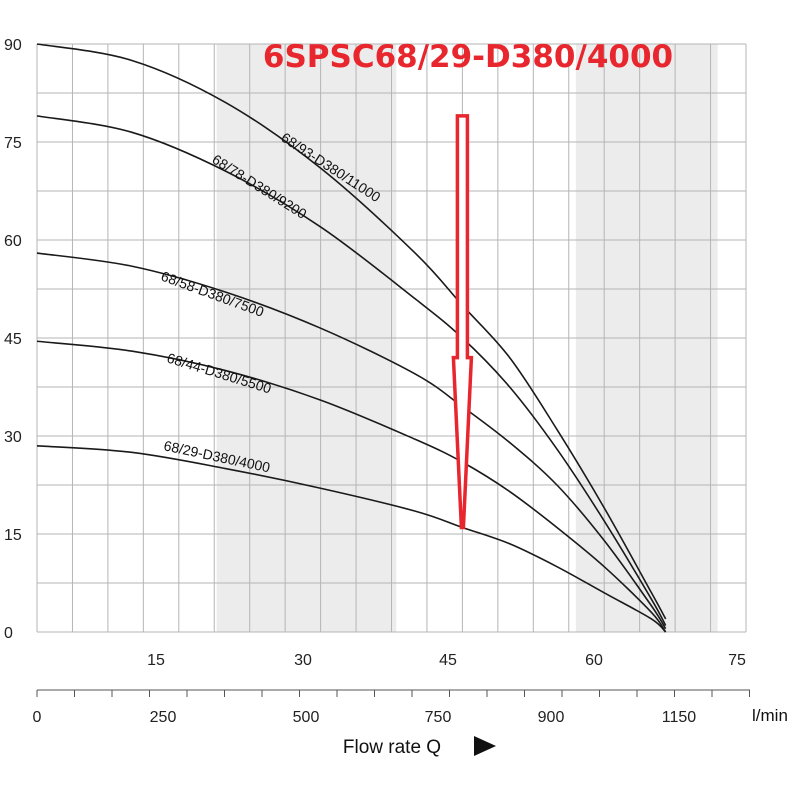 The width and height of the screenshot is (800, 800). I want to click on x-tick-label-top: 15, so click(156, 660).